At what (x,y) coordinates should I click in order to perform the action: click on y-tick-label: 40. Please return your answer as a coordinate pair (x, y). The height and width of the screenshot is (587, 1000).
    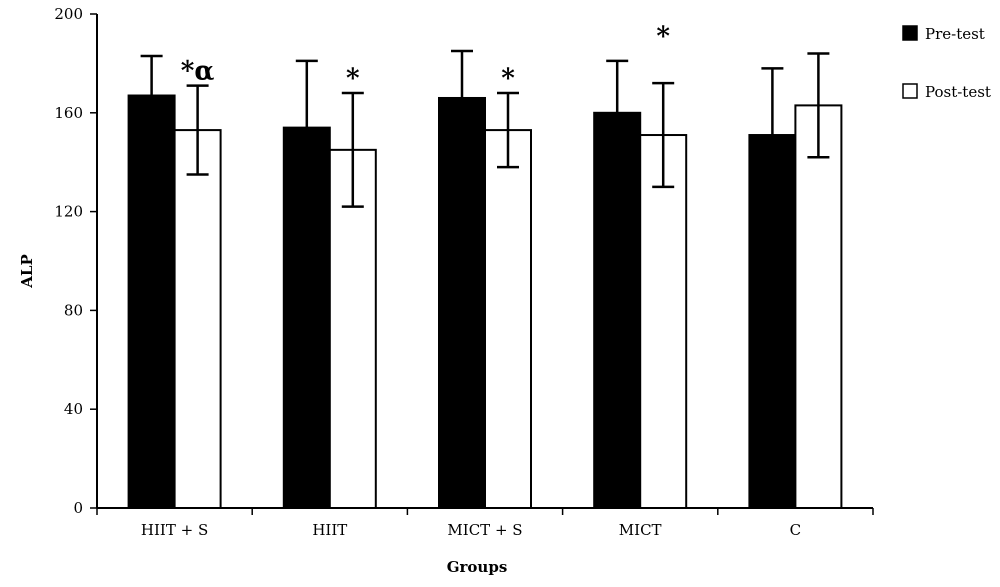
    Looking at the image, I should click on (73, 409).